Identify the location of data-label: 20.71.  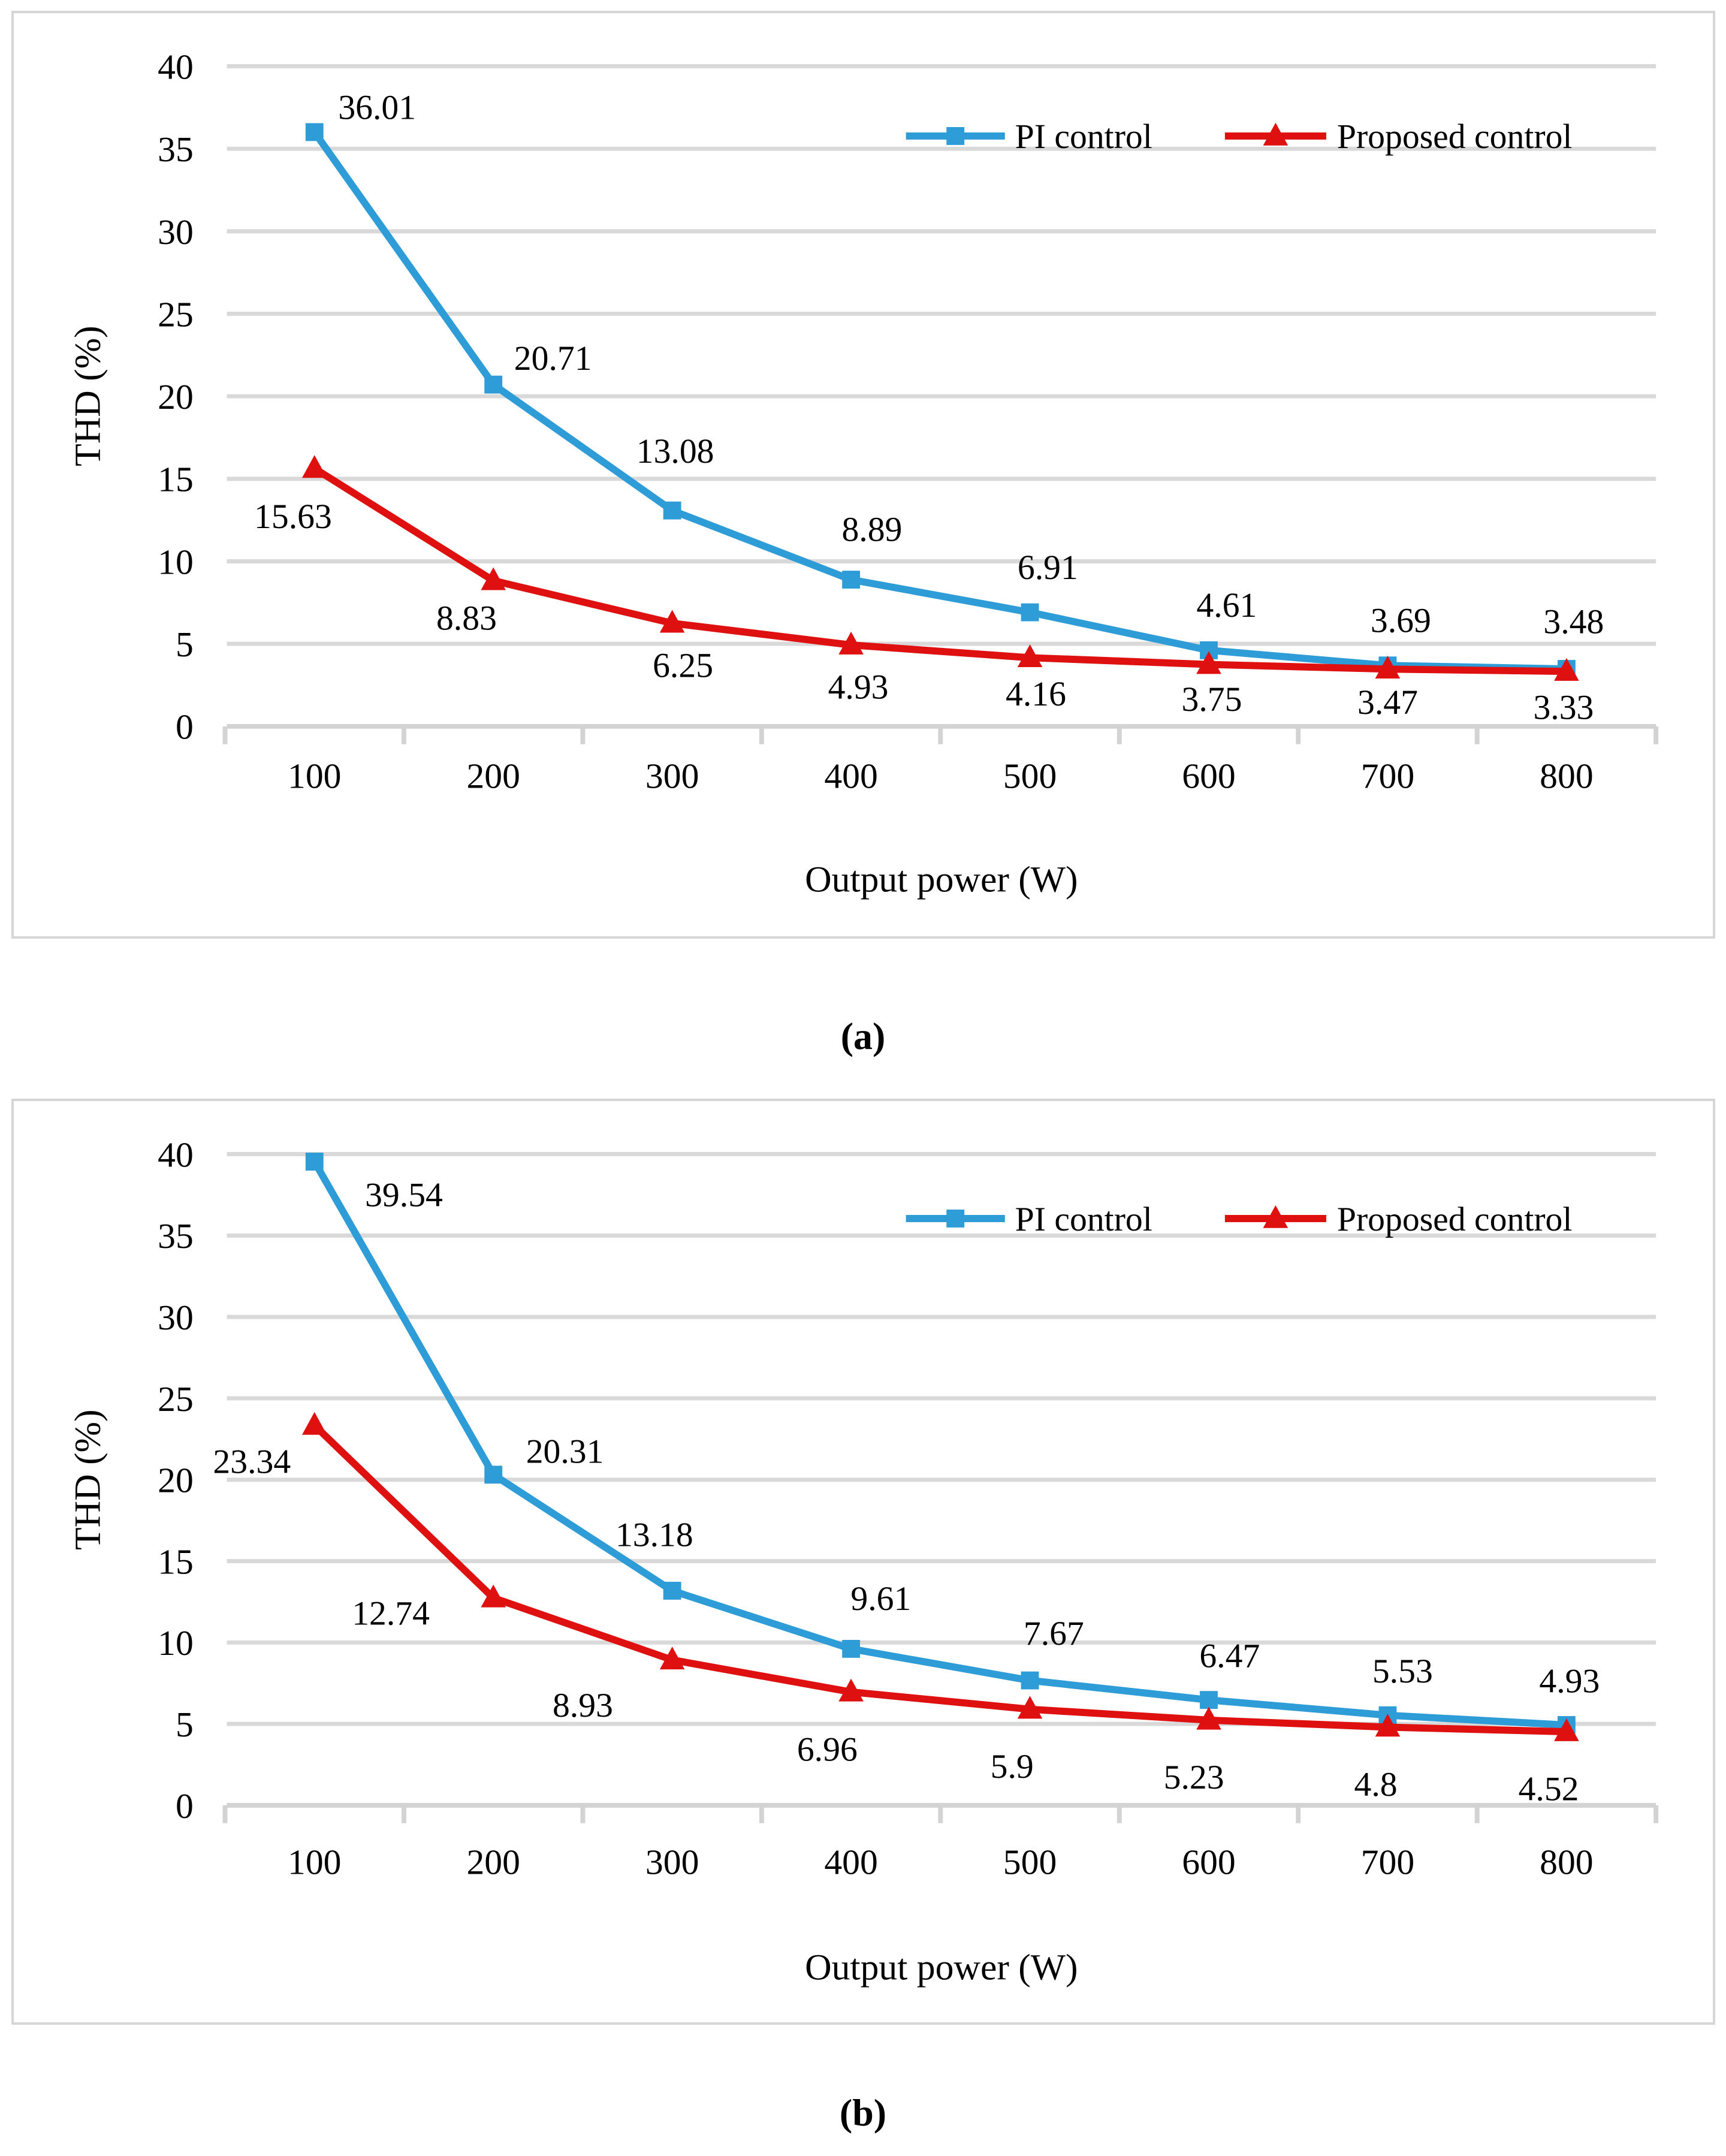
(553, 359).